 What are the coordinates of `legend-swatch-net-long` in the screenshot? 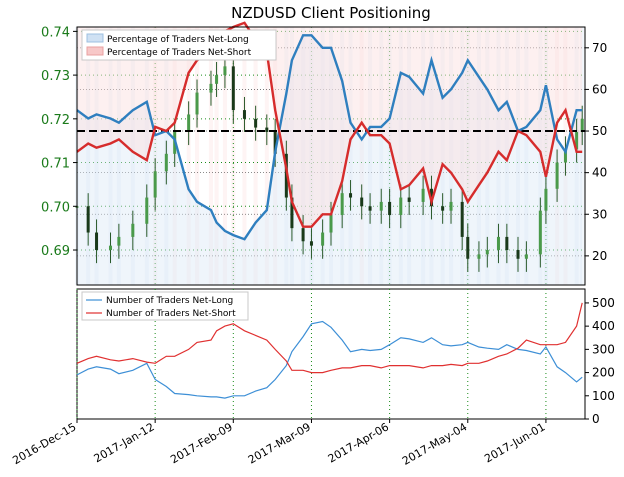 It's located at (95, 38).